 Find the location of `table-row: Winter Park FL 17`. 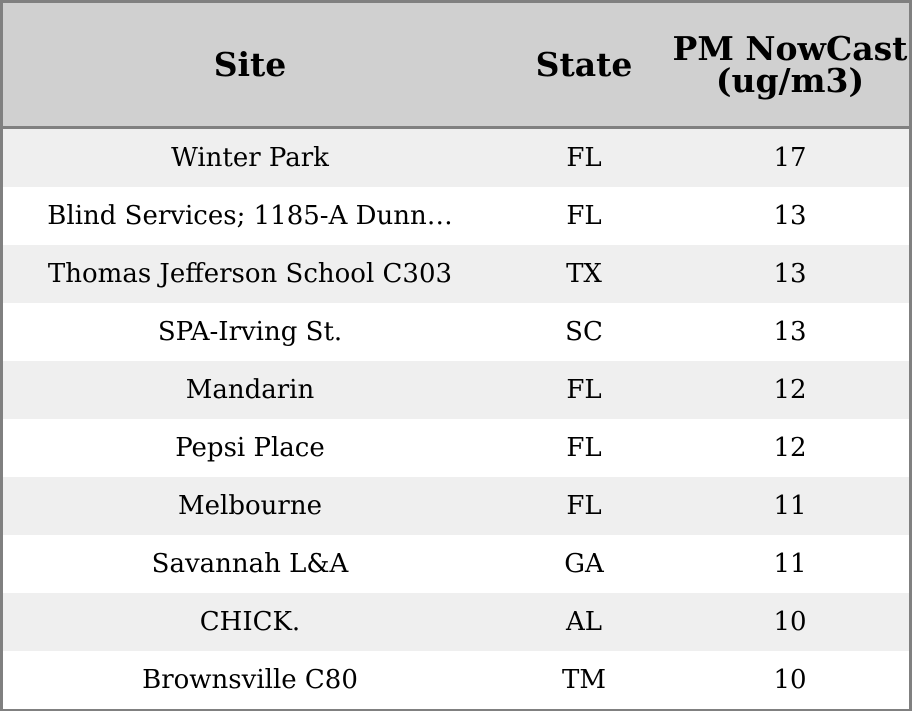

table-row: Winter Park FL 17 is located at coordinates (456, 158).